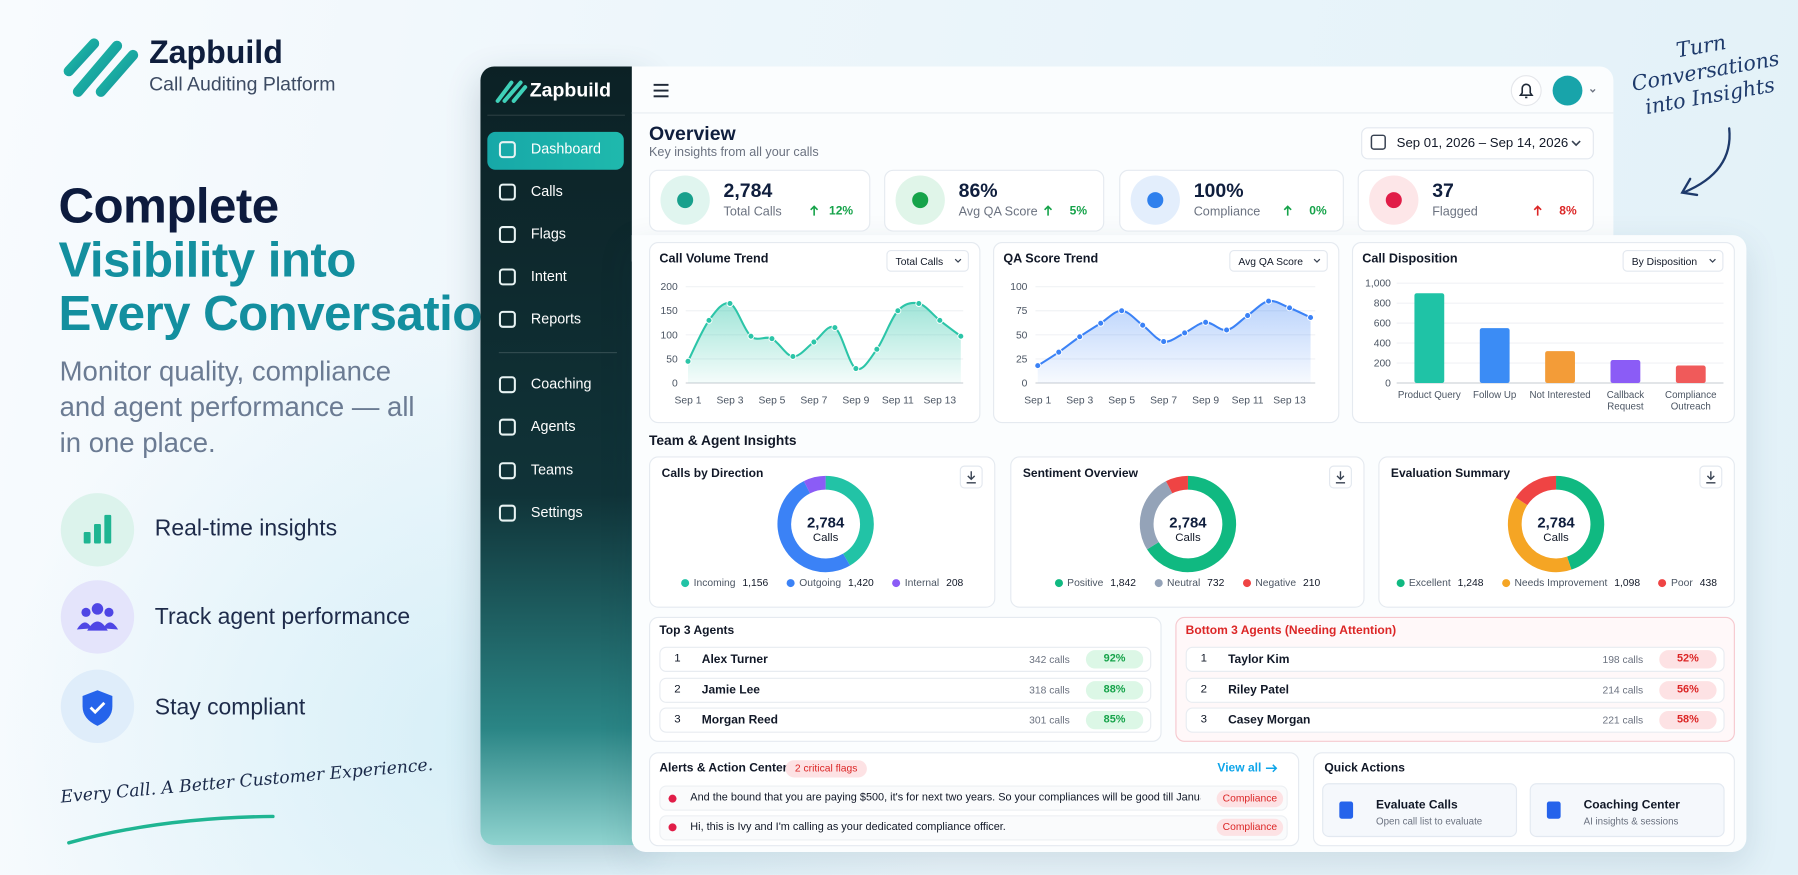 The height and width of the screenshot is (875, 1798). What do you see at coordinates (841, 211) in the screenshot?
I see `kpi-change: 12%` at bounding box center [841, 211].